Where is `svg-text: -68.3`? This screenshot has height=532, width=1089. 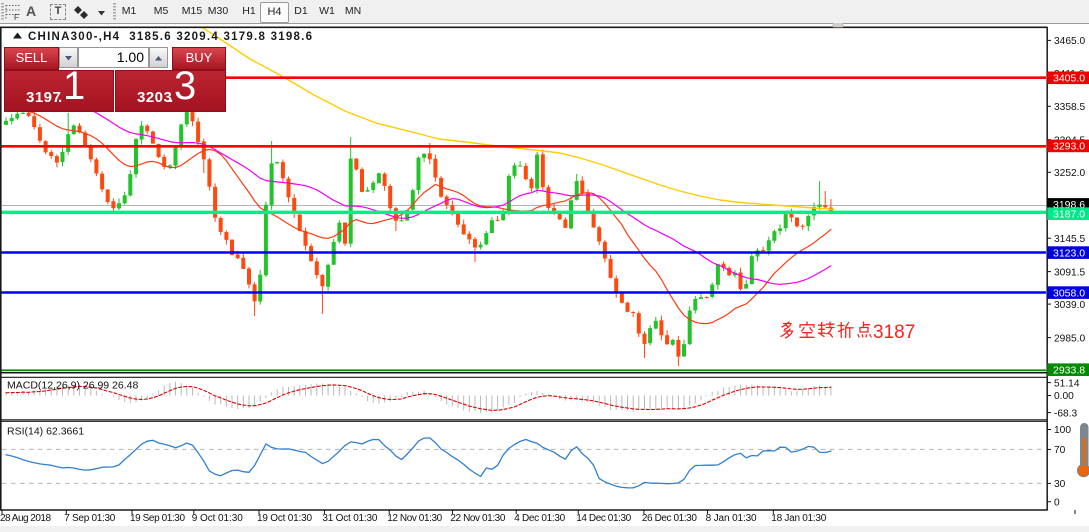
svg-text: -68.3 is located at coordinates (1066, 413).